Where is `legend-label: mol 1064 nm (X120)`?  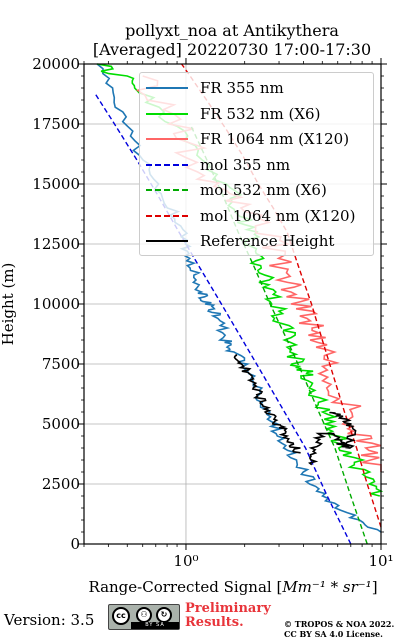
legend-label: mol 1064 nm (X120) is located at coordinates (278, 215).